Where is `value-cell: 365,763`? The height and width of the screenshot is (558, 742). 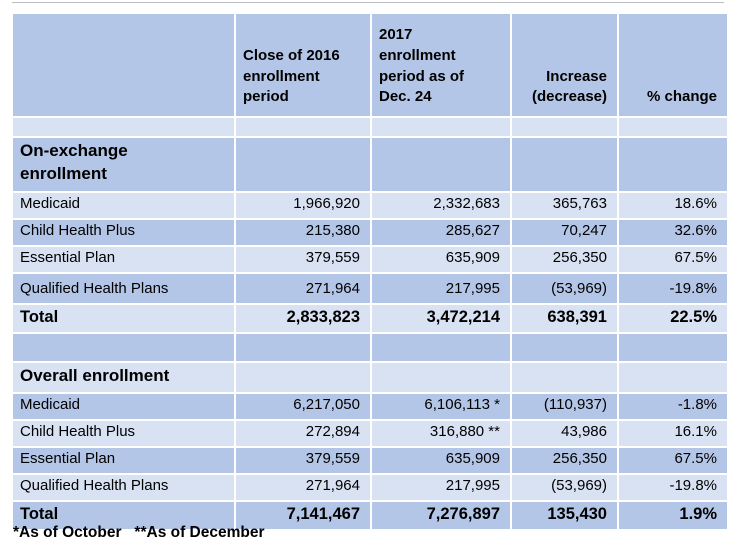
value-cell: 365,763 is located at coordinates (564, 205).